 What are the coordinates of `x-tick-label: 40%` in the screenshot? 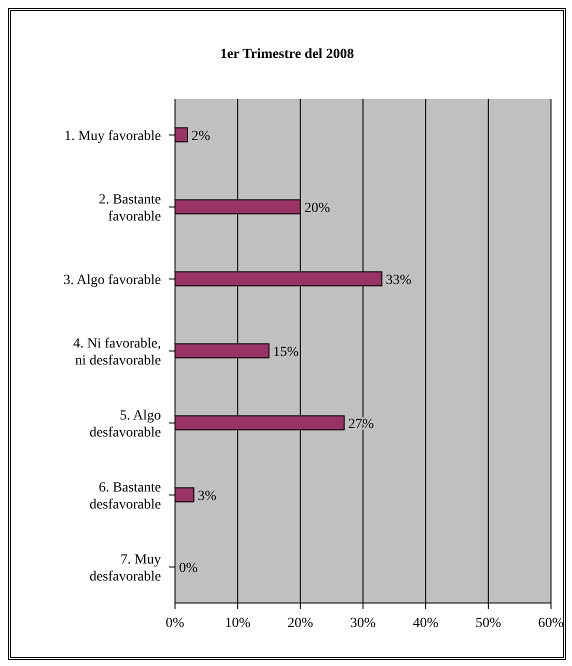 It's located at (425, 623).